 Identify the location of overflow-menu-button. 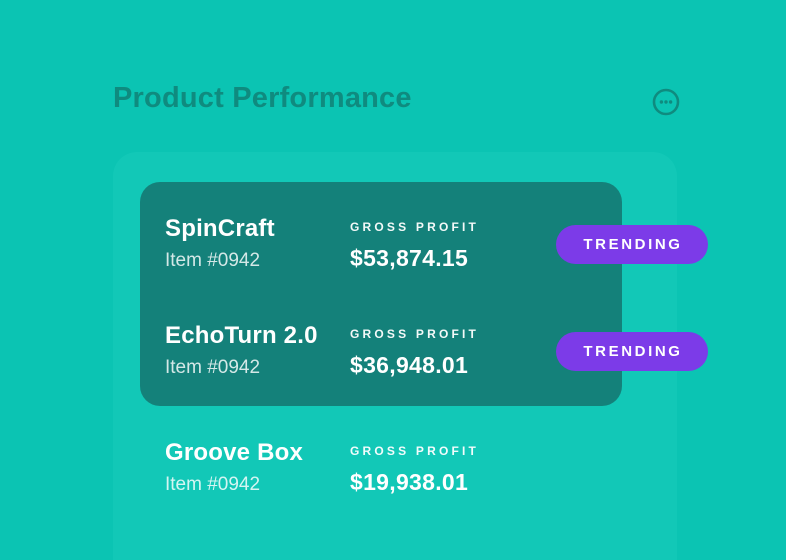
(666, 102).